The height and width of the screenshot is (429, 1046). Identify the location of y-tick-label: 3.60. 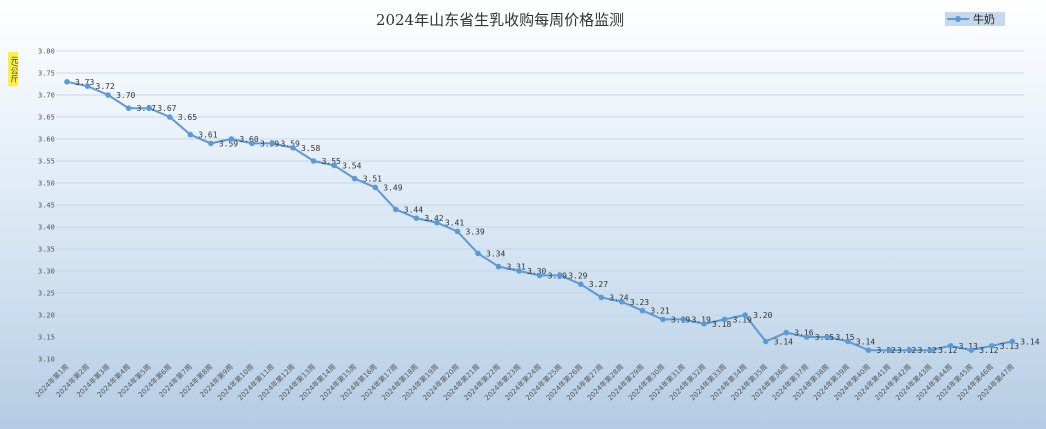
(46, 140).